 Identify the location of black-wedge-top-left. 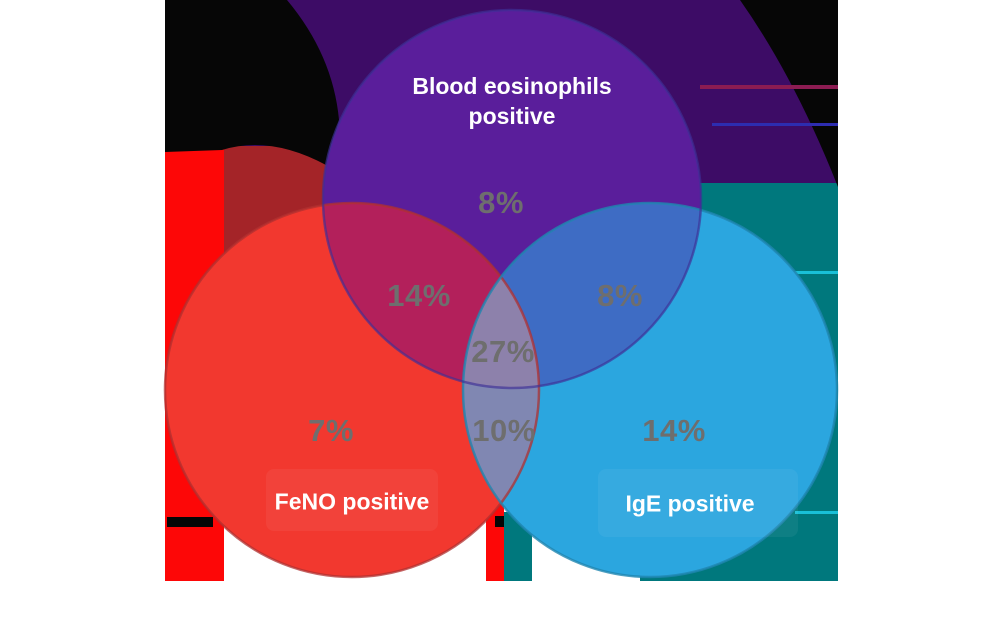
(252, 82).